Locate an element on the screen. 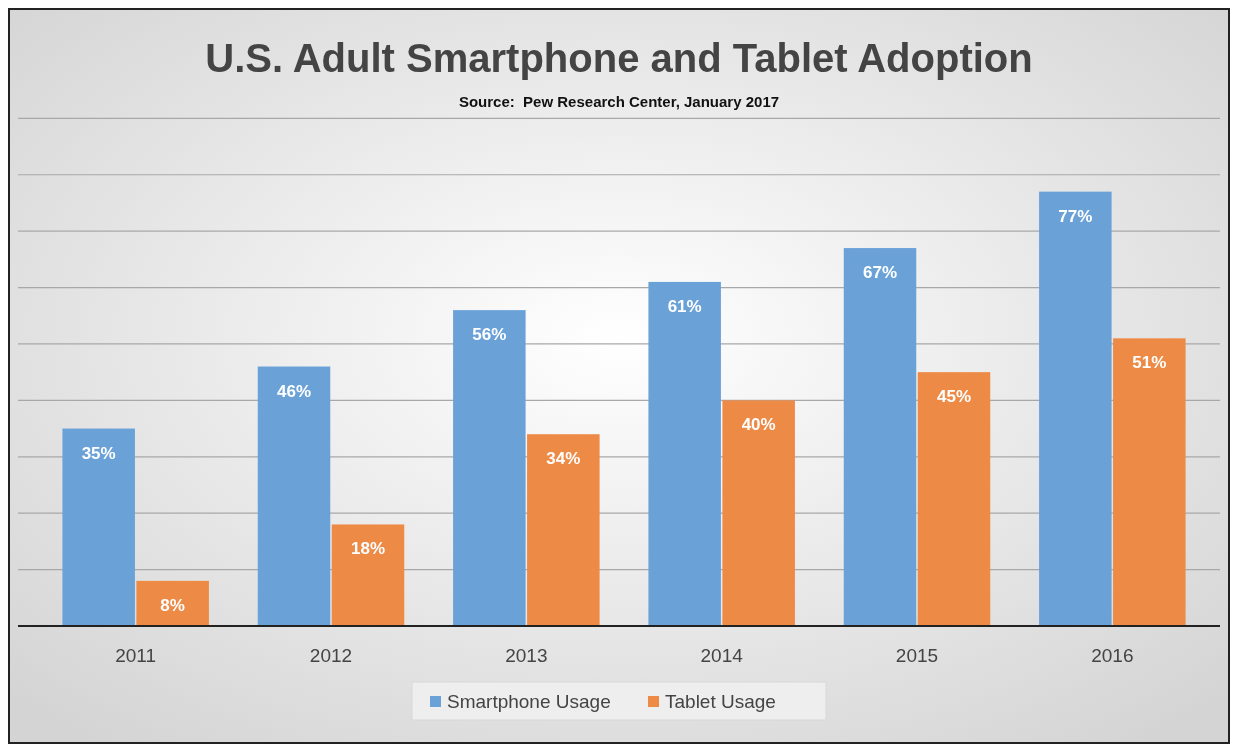  source-note: Source: Pew Research Center, January 2017 is located at coordinates (619, 101).